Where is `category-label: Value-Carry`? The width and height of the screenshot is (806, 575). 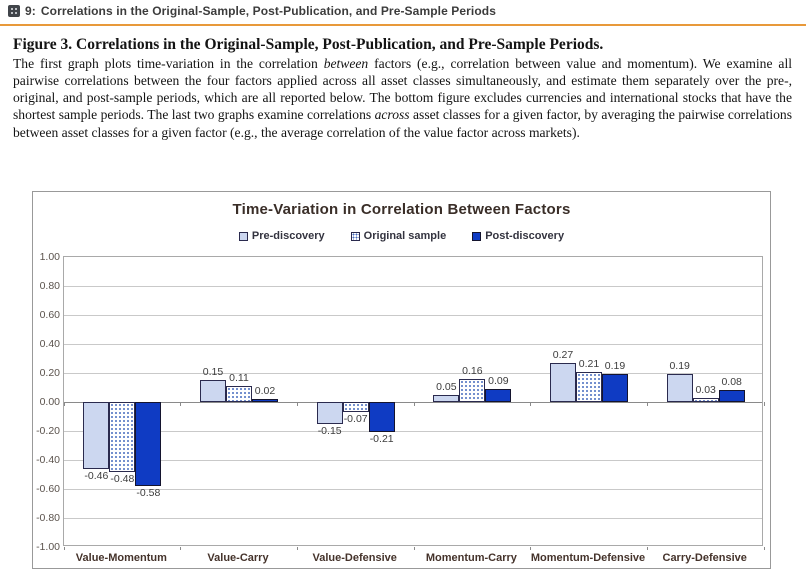 category-label: Value-Carry is located at coordinates (238, 558).